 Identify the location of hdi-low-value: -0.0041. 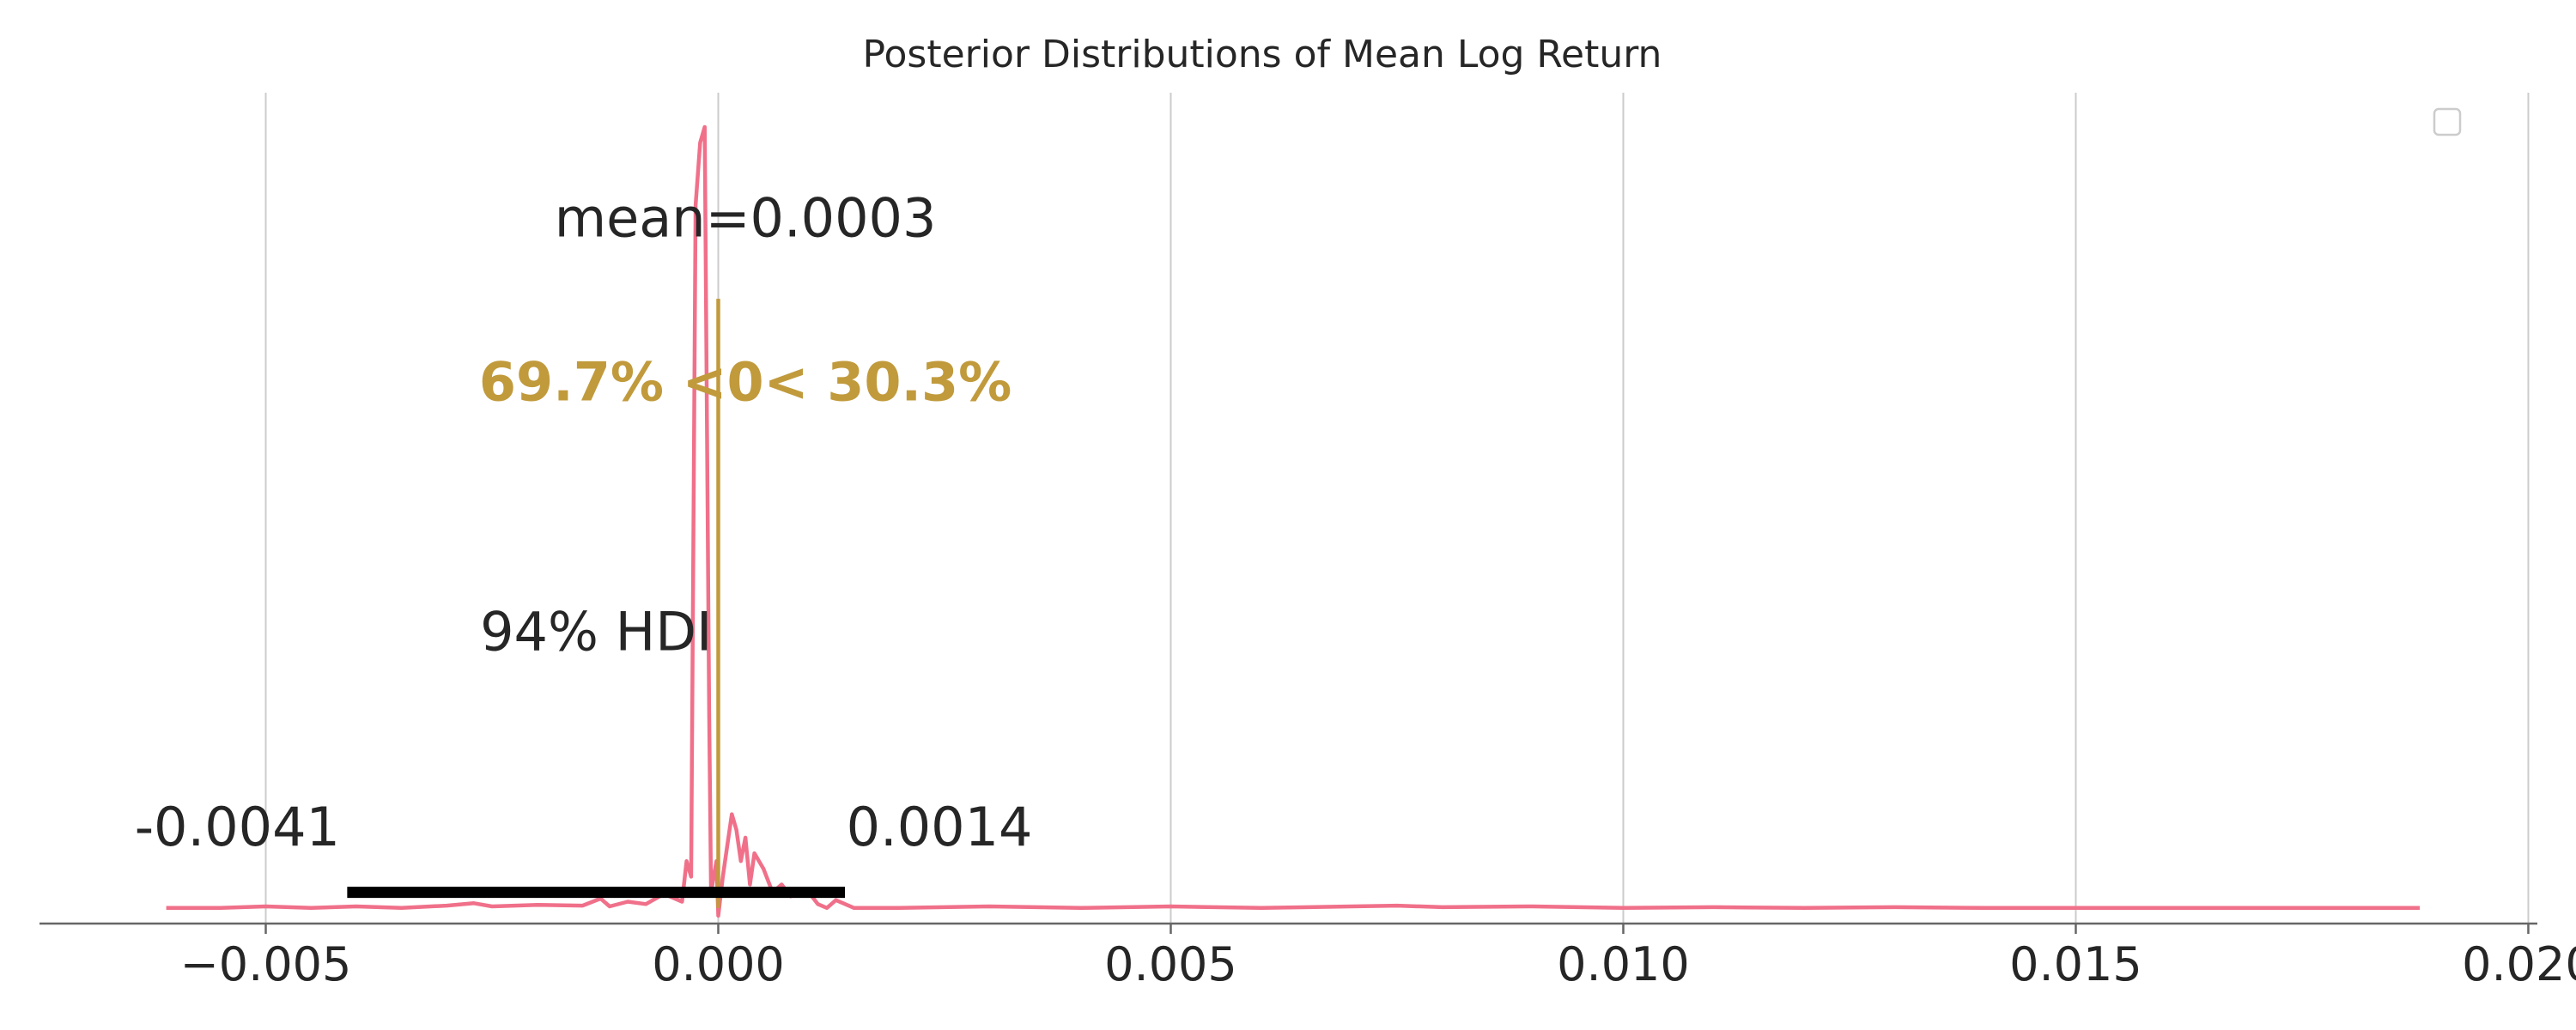
(238, 827).